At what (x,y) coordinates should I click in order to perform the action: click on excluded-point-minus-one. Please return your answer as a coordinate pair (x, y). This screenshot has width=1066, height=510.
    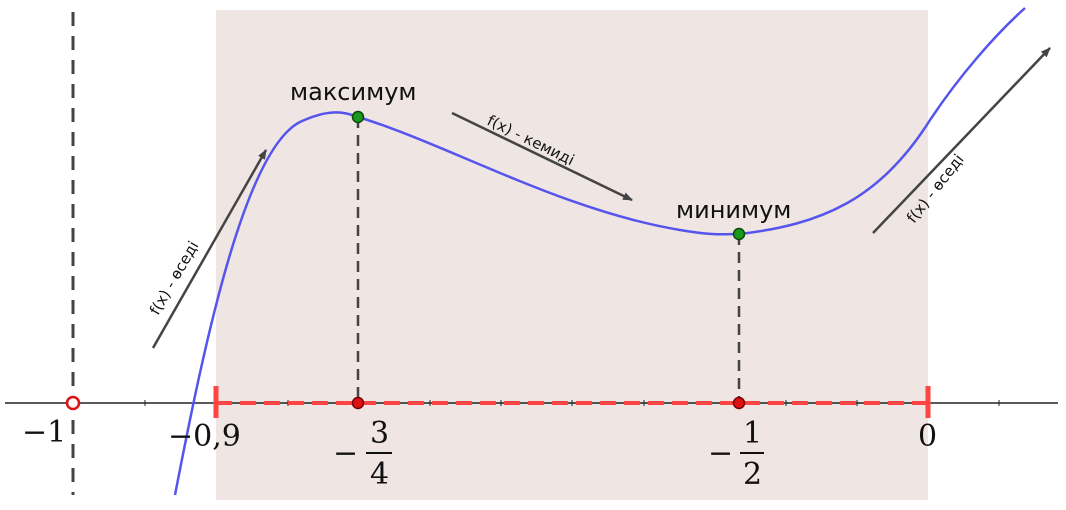
    Looking at the image, I should click on (73, 403).